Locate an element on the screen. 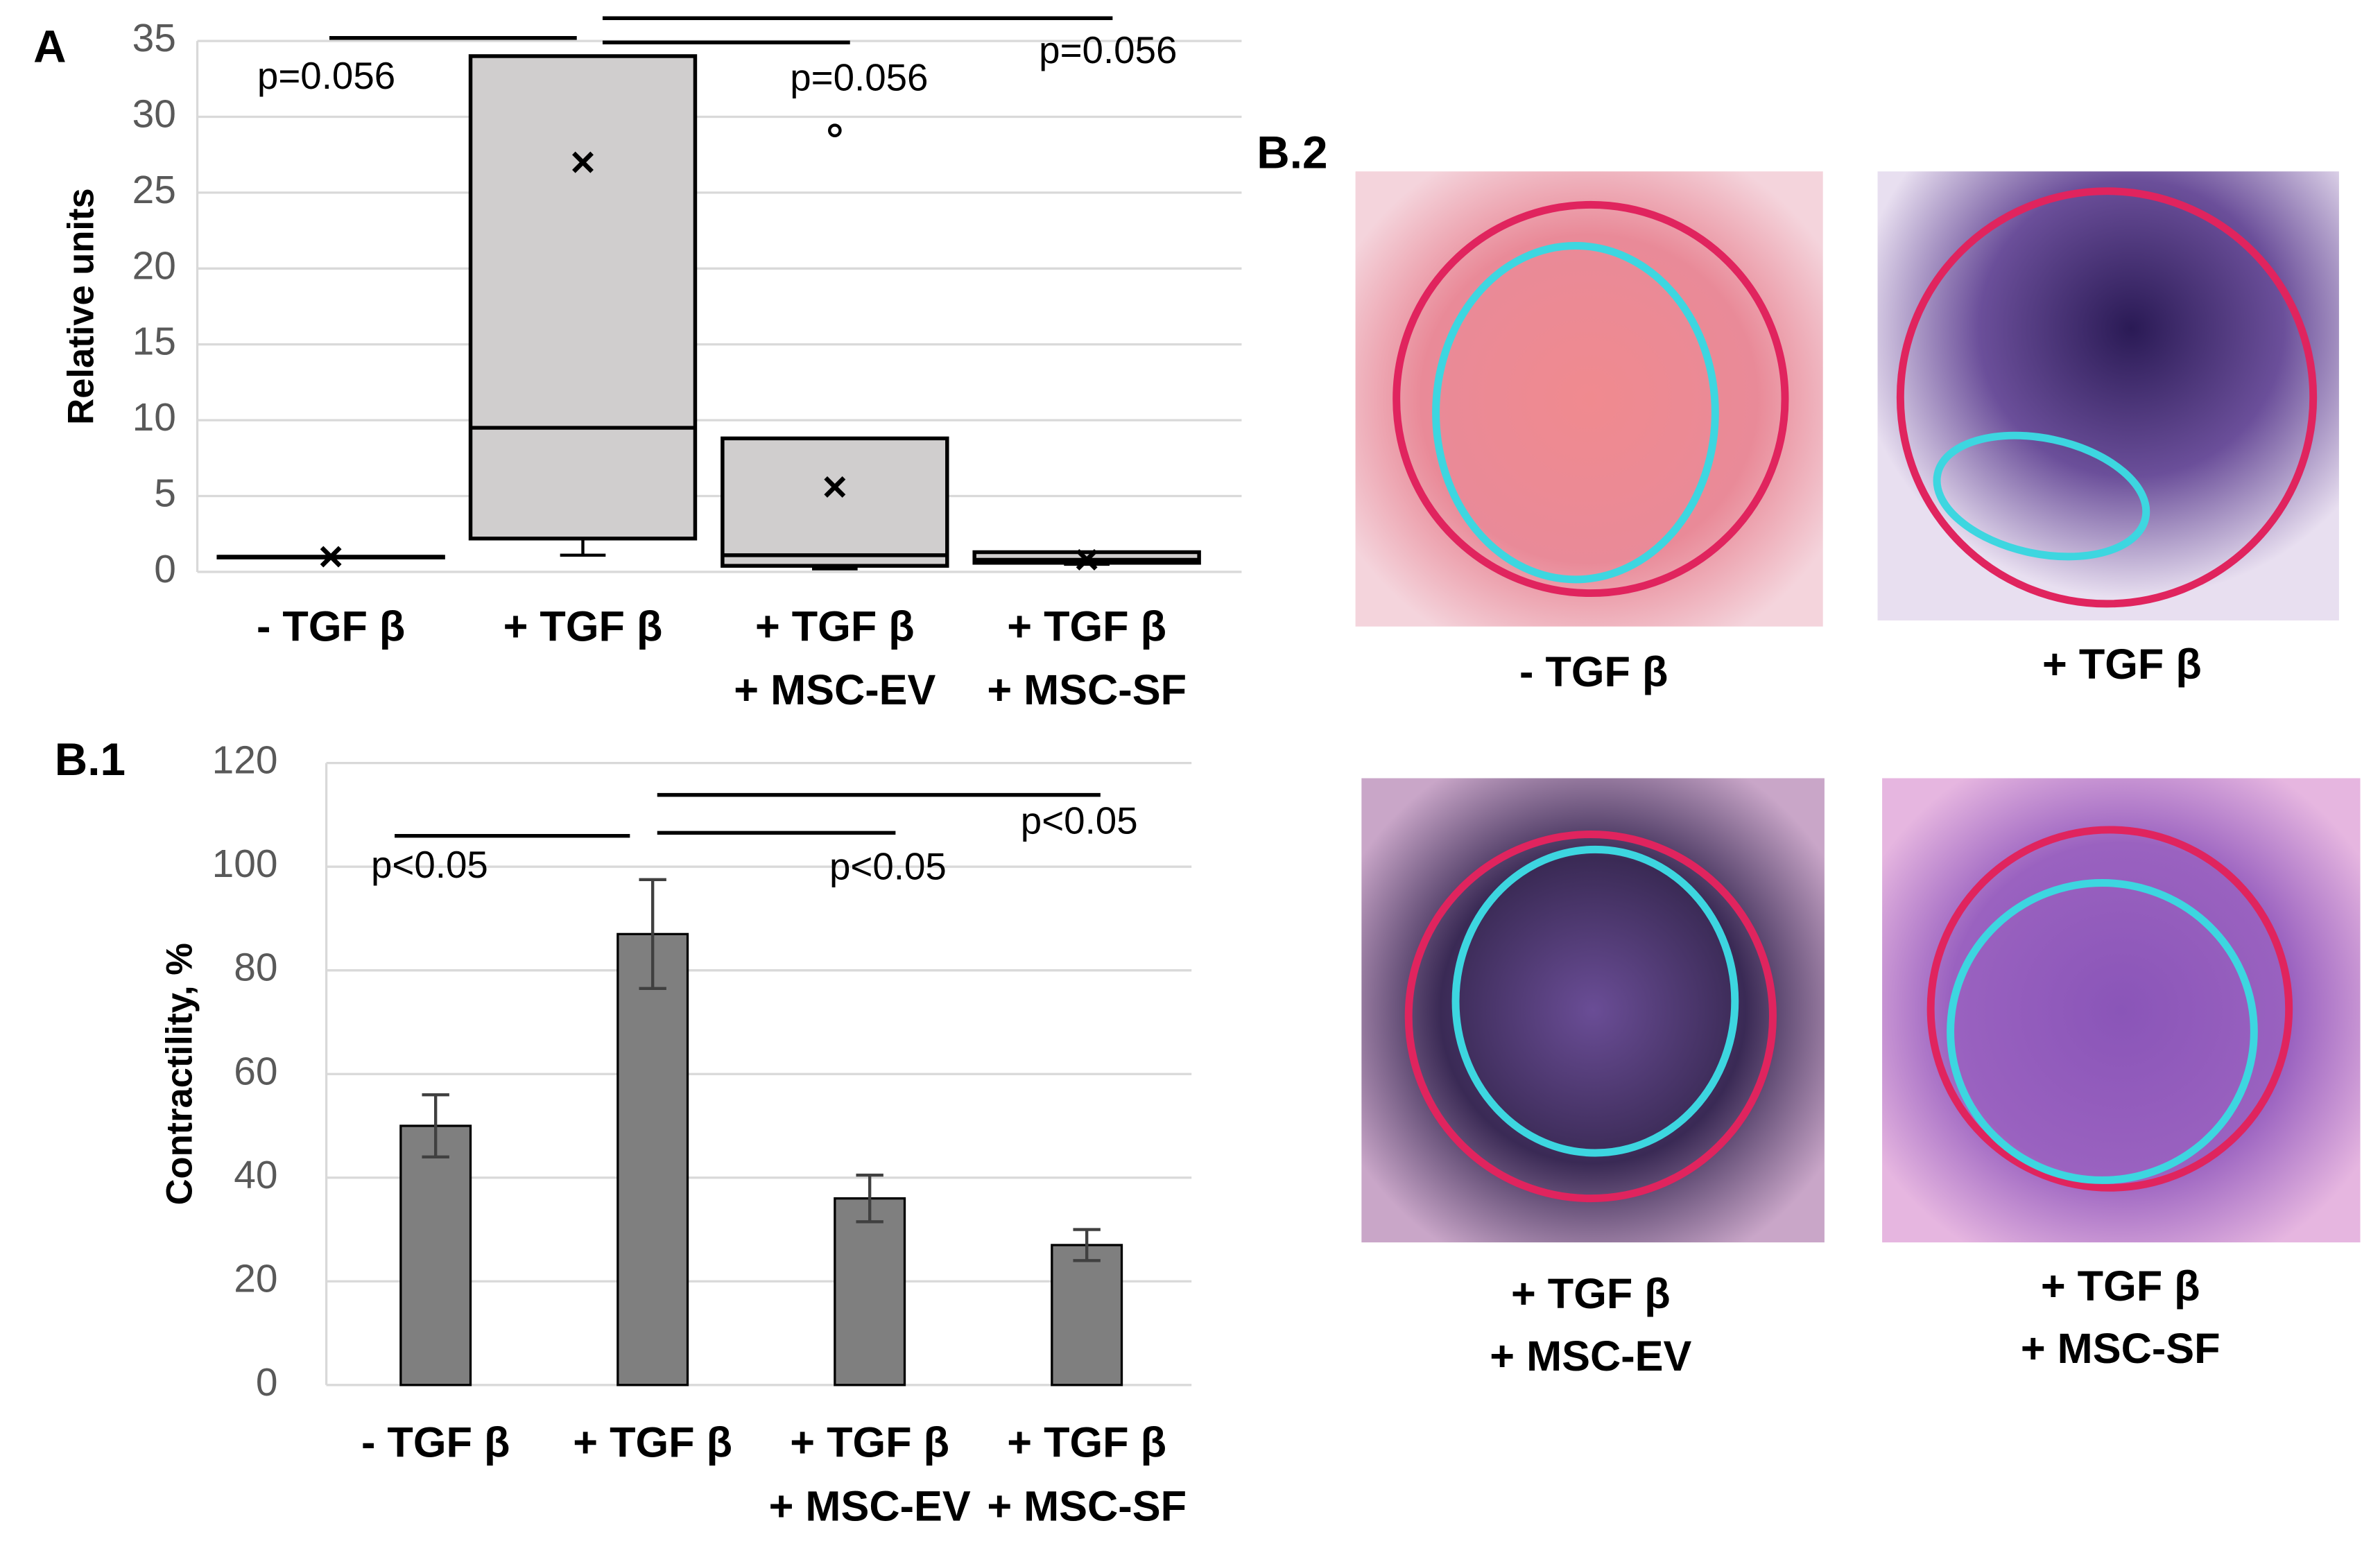 This screenshot has height=1564, width=2380. y-tick-label: 15 is located at coordinates (154, 342).